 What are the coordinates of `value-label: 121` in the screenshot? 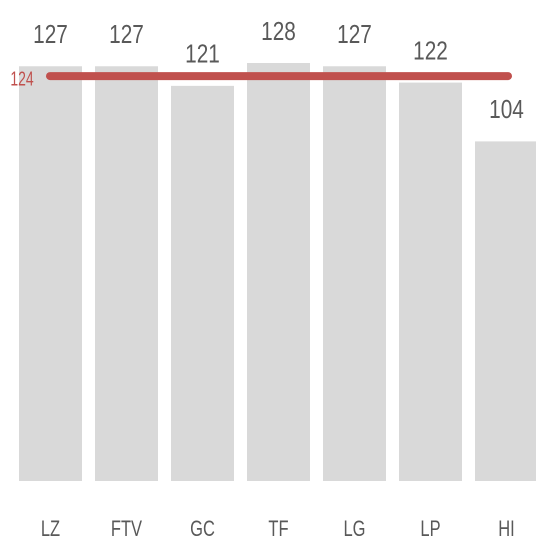 It's located at (202, 54).